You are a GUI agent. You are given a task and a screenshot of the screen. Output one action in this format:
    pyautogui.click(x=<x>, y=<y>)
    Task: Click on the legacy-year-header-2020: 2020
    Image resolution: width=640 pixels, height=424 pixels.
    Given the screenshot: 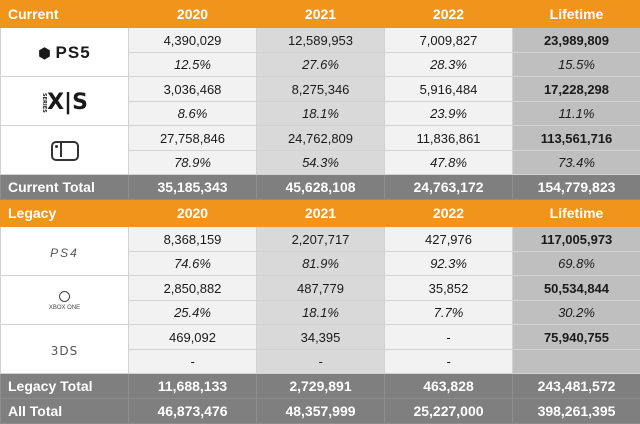 What is the action you would take?
    pyautogui.click(x=193, y=213)
    